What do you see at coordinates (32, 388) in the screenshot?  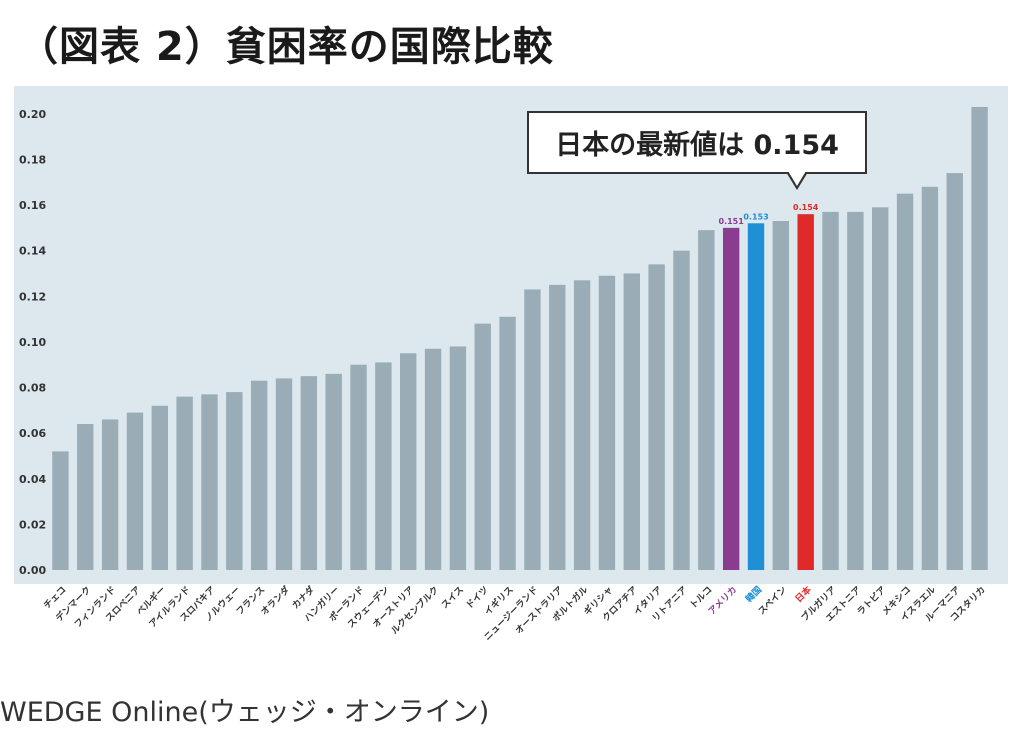 I see `y-tick-label: 0.08` at bounding box center [32, 388].